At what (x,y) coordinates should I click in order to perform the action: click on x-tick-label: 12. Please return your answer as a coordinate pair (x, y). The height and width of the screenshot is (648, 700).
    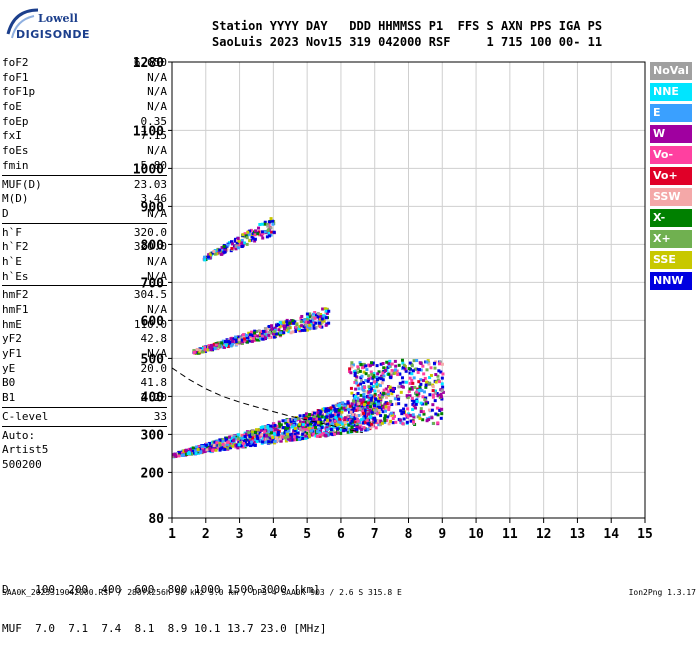
    Looking at the image, I should click on (544, 534).